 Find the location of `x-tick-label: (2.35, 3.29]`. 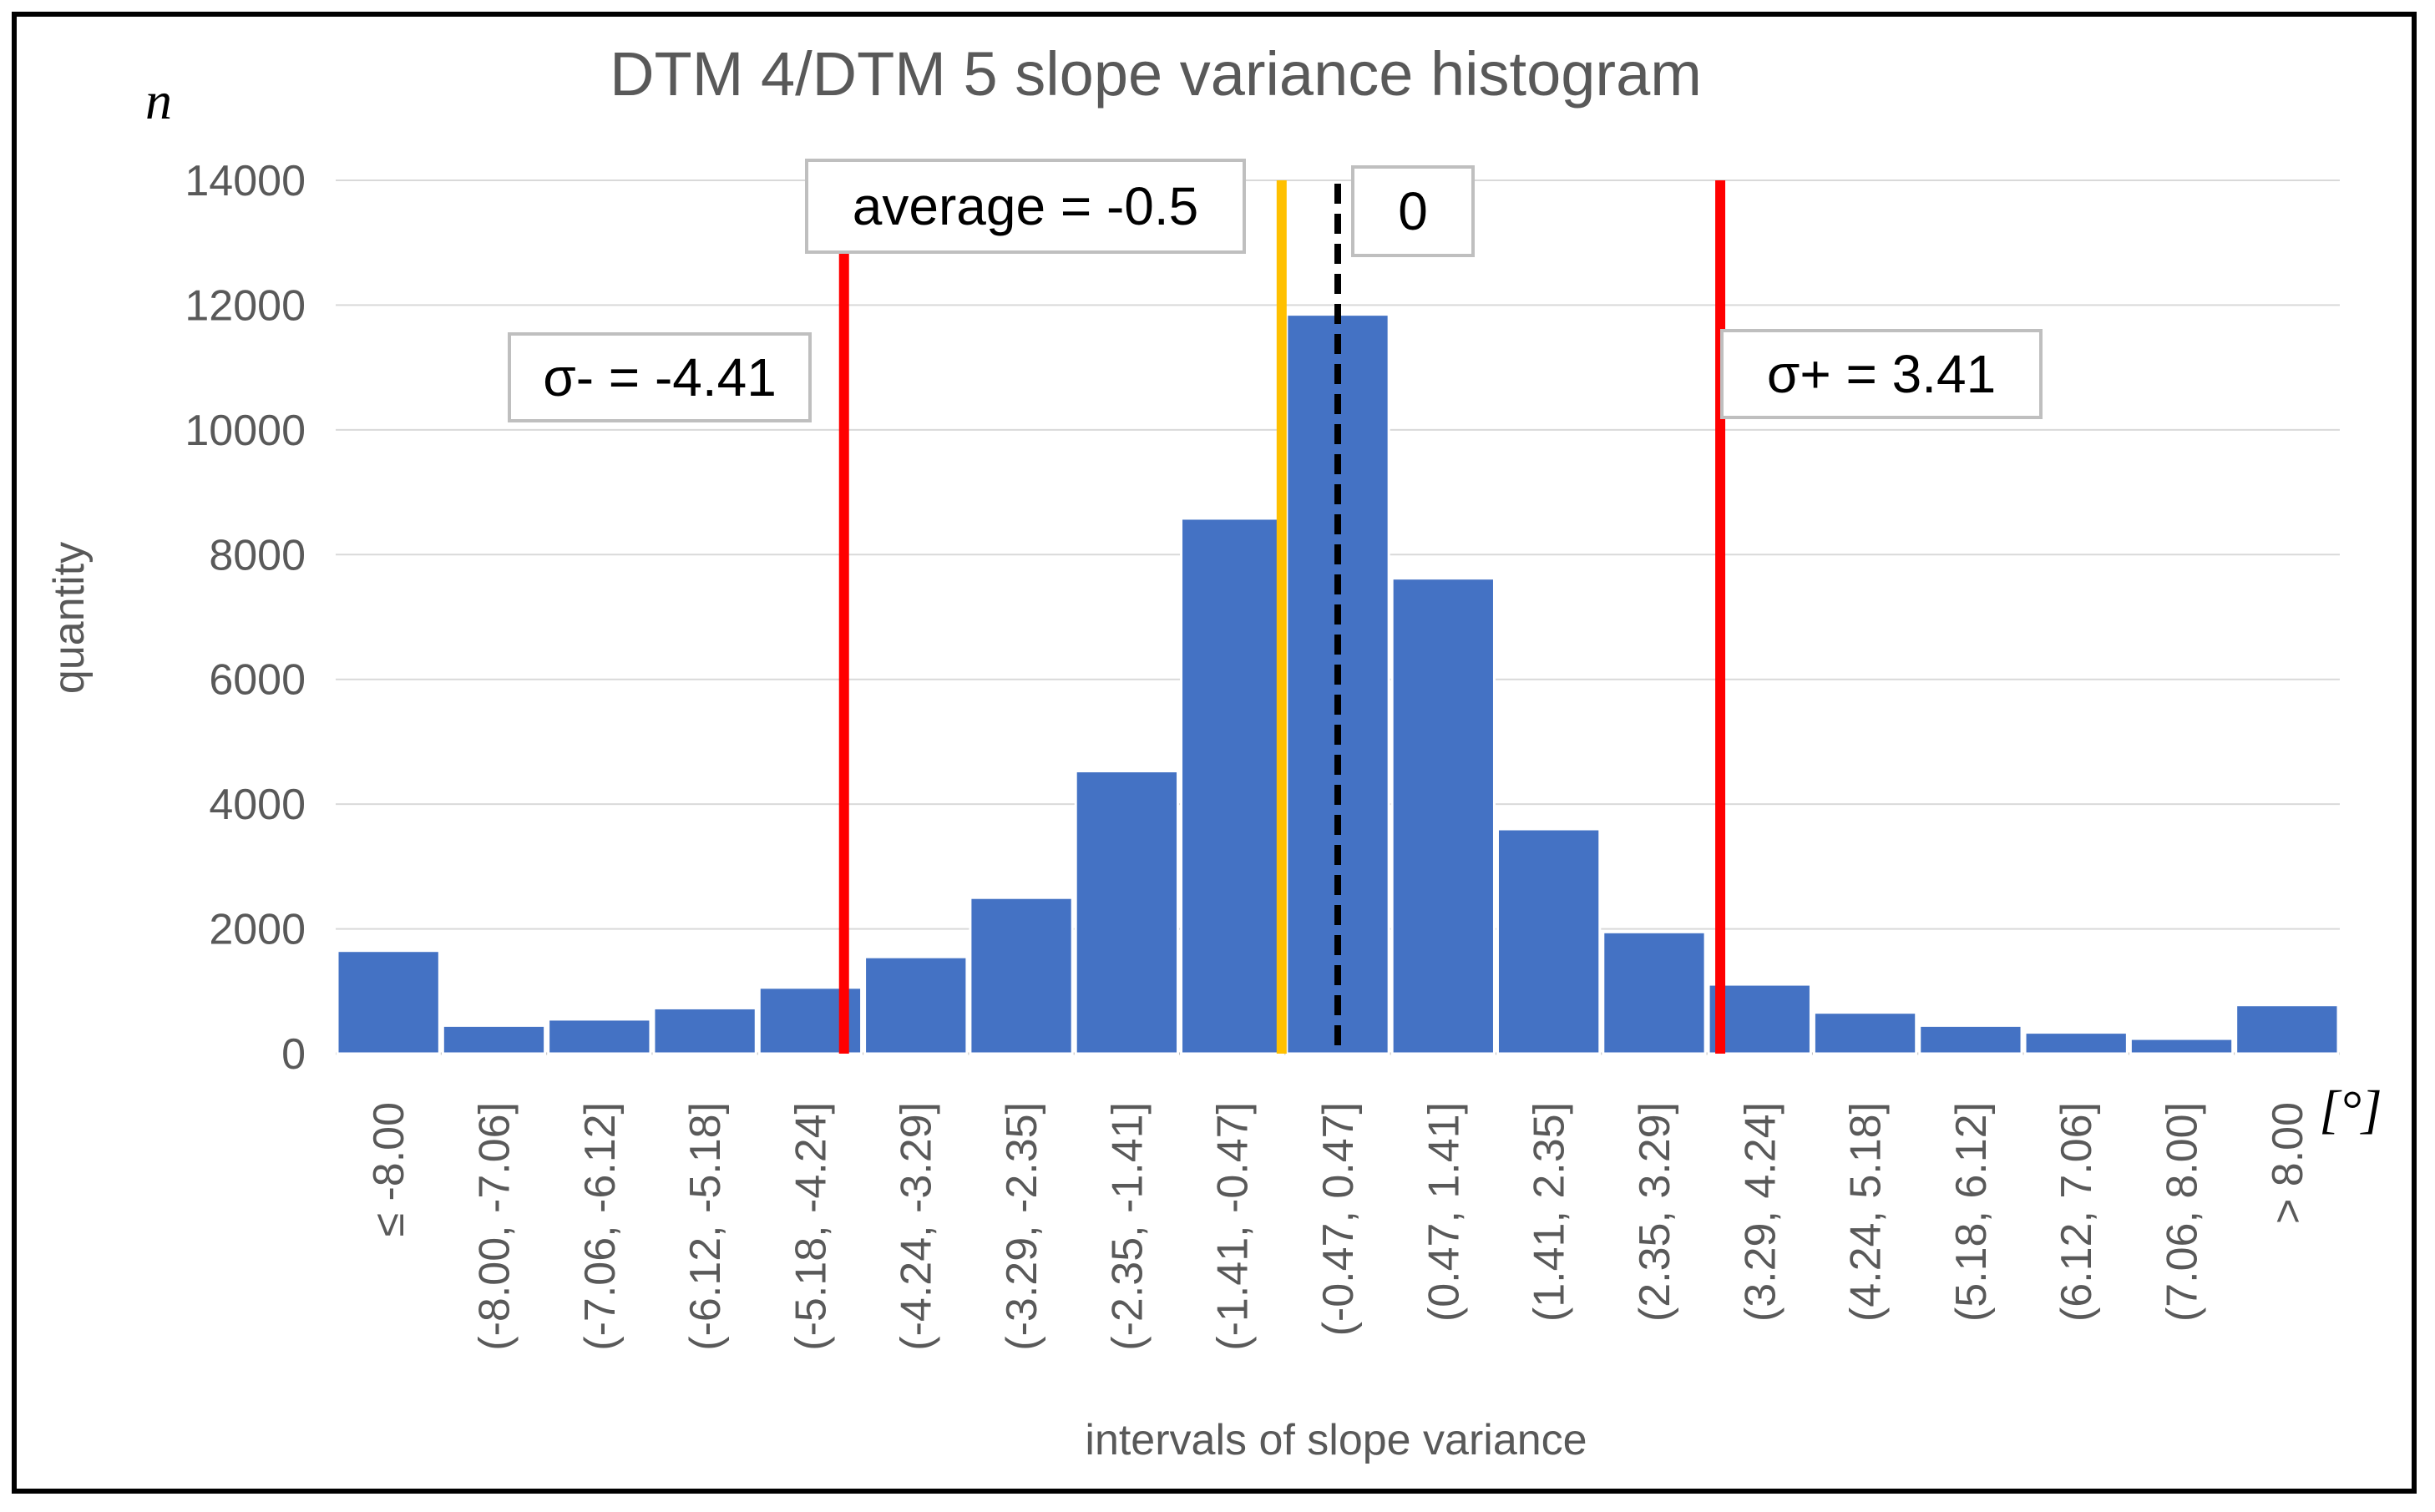

x-tick-label: (2.35, 3.29] is located at coordinates (1655, 1212).